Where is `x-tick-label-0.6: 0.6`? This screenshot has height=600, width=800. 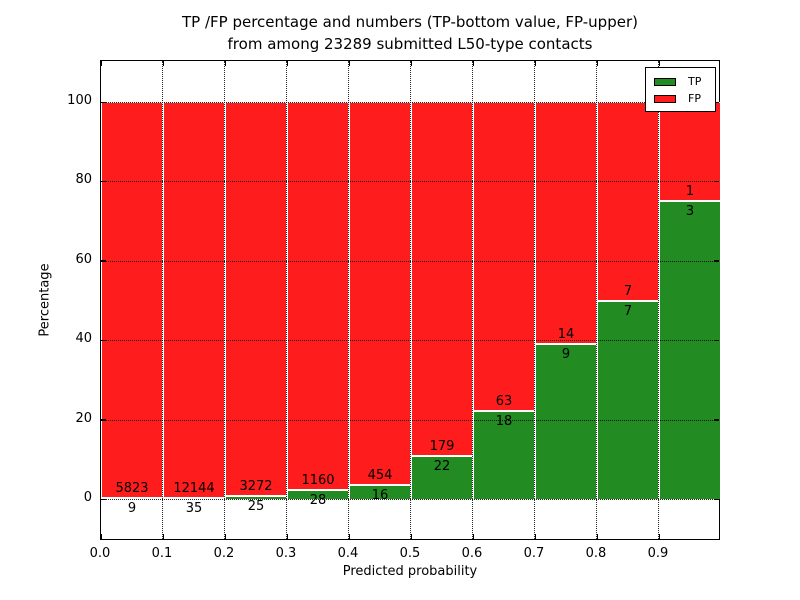 x-tick-label-0.6: 0.6 is located at coordinates (472, 553).